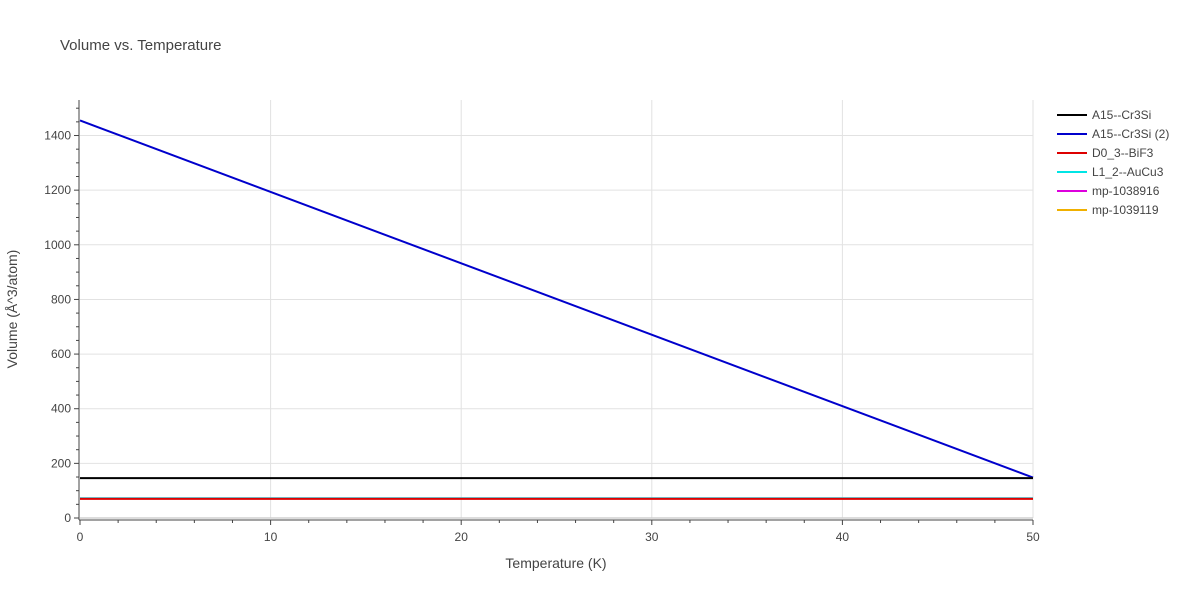 Image resolution: width=1200 pixels, height=605 pixels. I want to click on x-tick-label: 20, so click(462, 537).